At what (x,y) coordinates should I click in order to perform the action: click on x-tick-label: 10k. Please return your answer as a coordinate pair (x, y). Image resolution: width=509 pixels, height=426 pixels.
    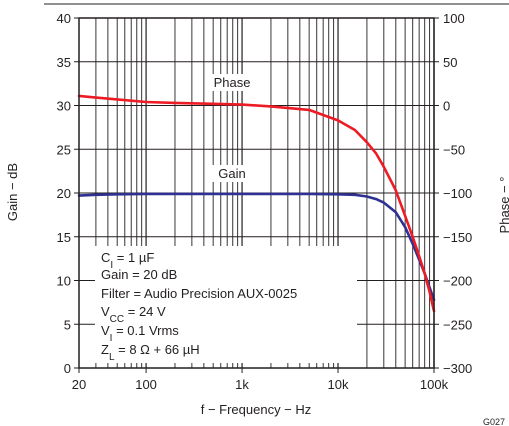
    Looking at the image, I should click on (338, 384).